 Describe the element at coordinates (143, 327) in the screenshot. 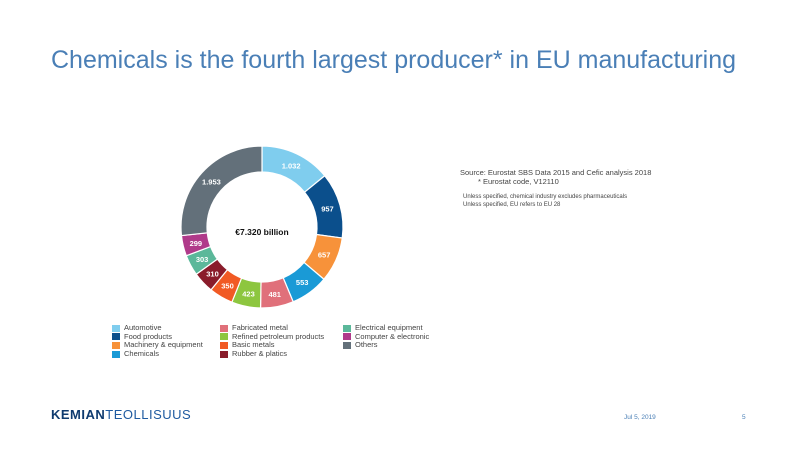

I see `legend-label: Automotive` at that location.